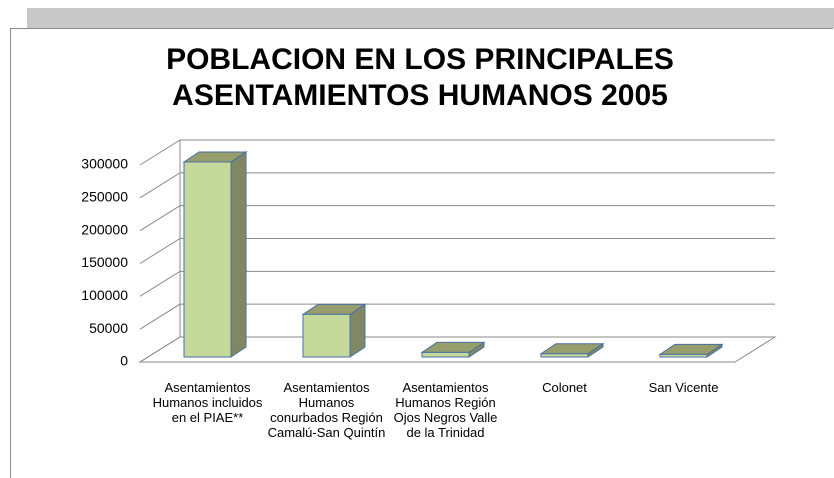 Image resolution: width=834 pixels, height=478 pixels. I want to click on y-tick-label: 200000, so click(104, 229).